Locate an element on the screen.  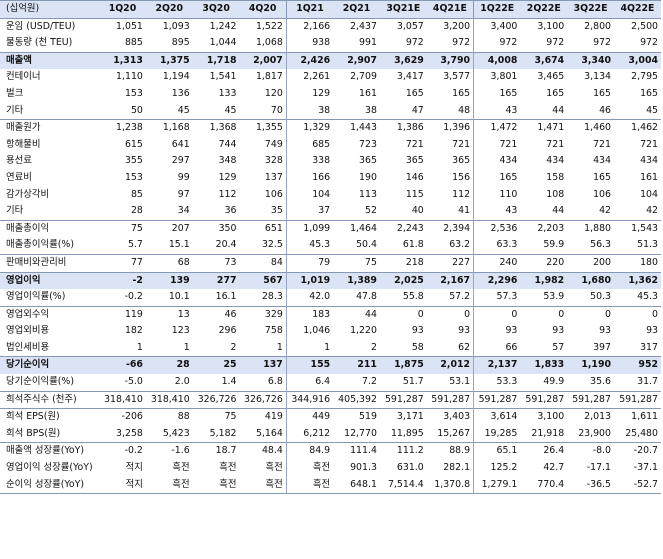
table-cell: 1,068 is located at coordinates (269, 43).